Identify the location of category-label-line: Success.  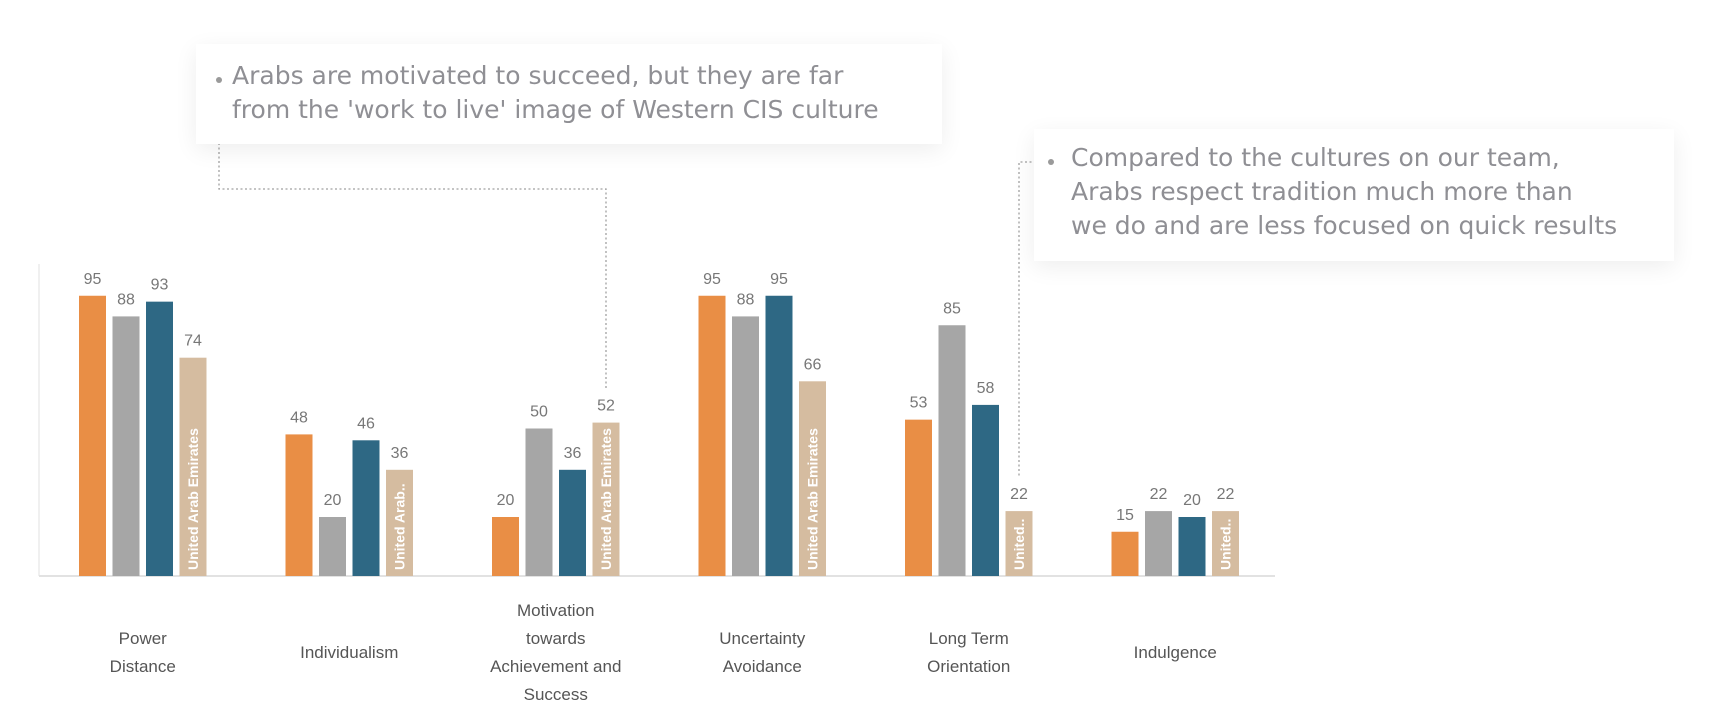
(555, 694).